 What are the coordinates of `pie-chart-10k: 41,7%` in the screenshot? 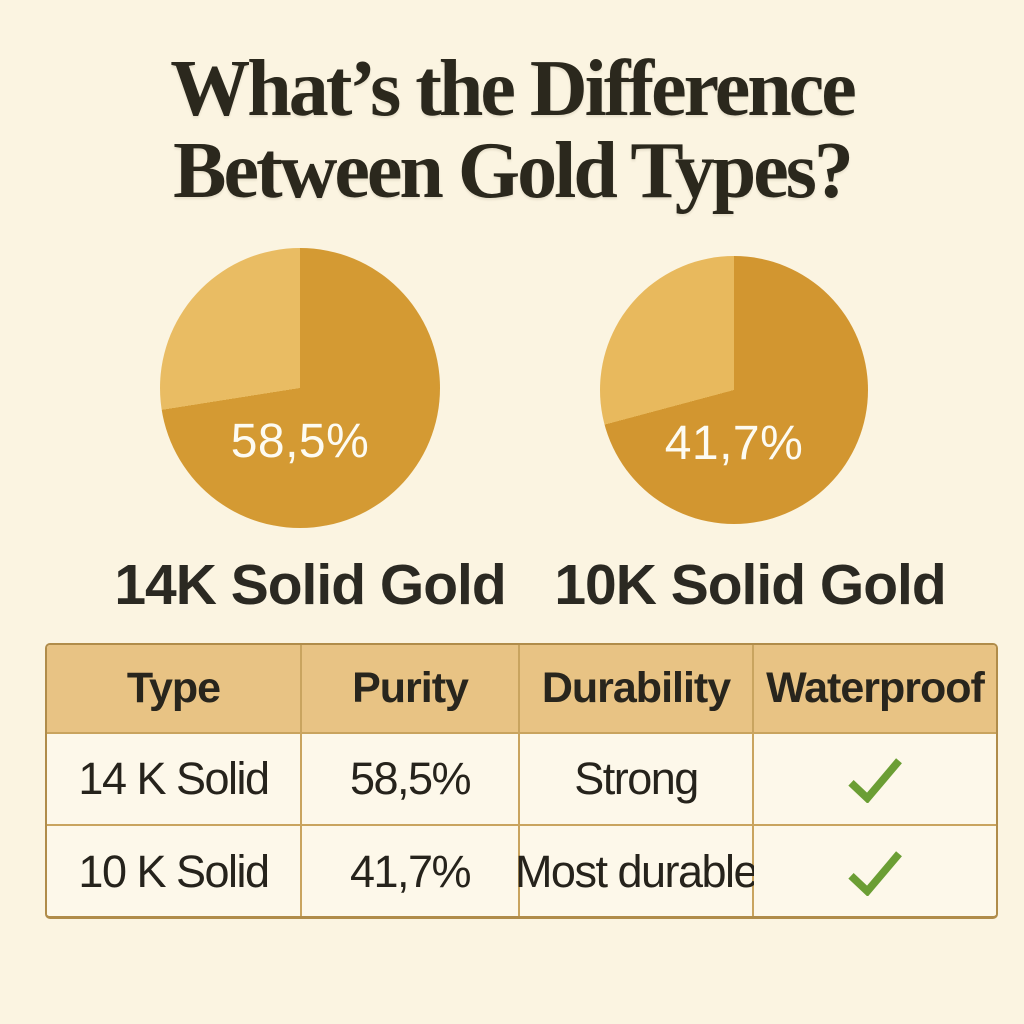 It's located at (734, 390).